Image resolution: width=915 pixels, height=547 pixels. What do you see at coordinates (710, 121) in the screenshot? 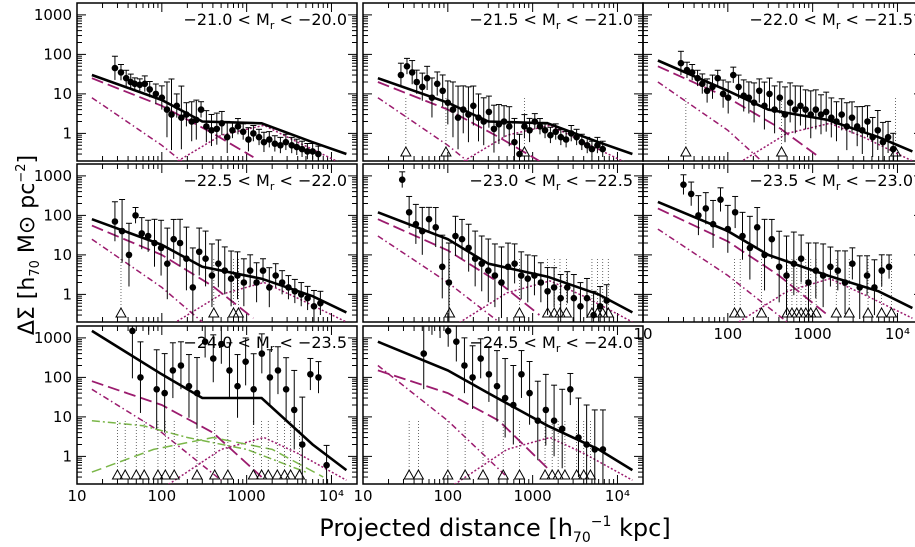
I see `model-dashdot-line` at bounding box center [710, 121].